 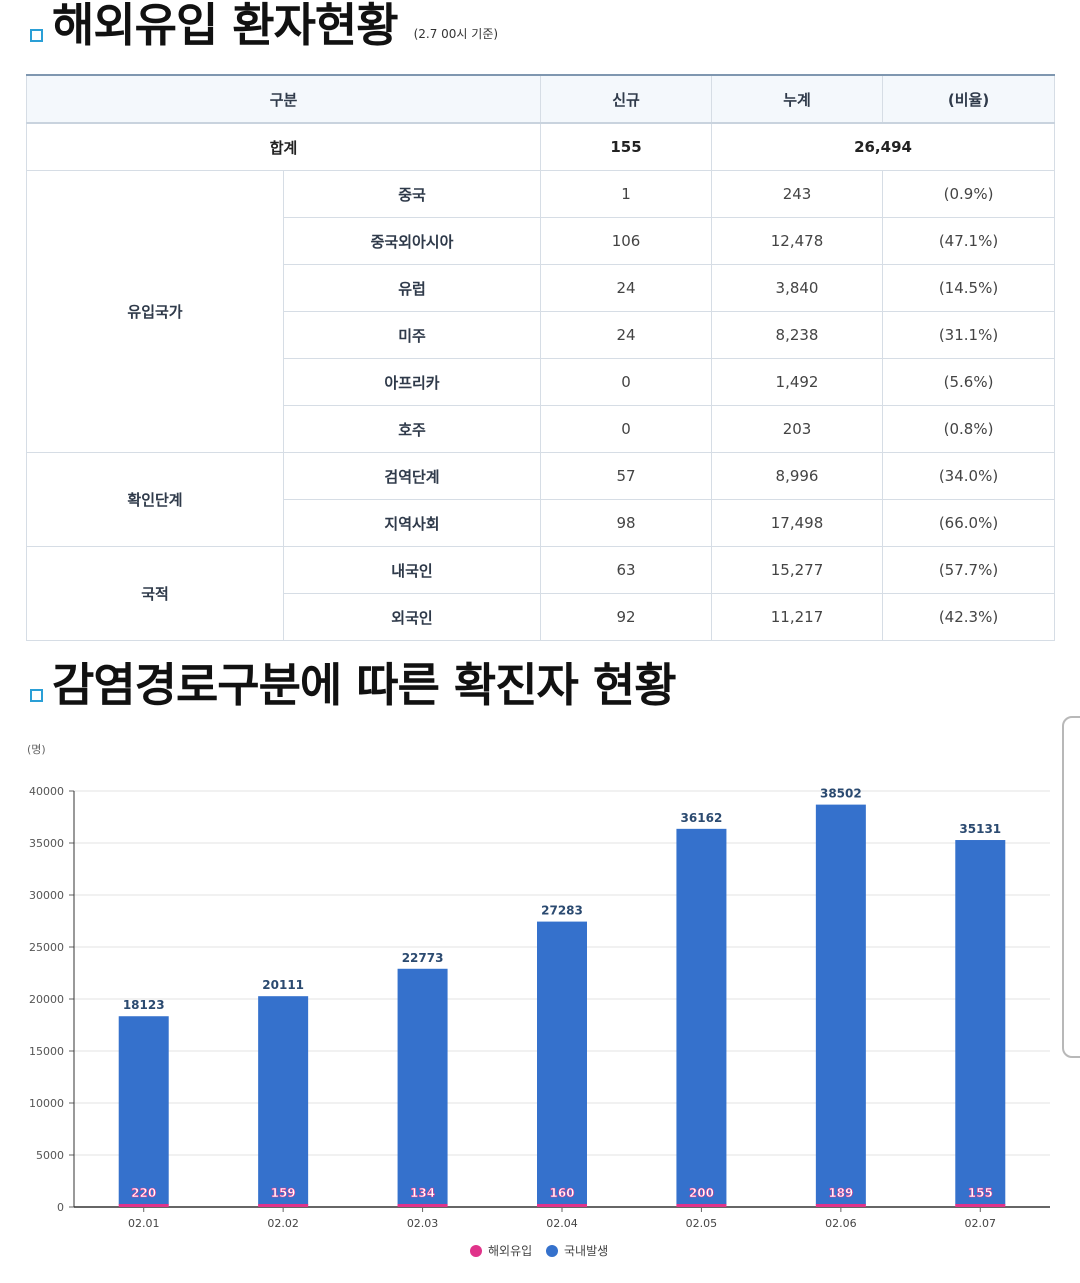 I want to click on row-label: 미주, so click(x=412, y=335).